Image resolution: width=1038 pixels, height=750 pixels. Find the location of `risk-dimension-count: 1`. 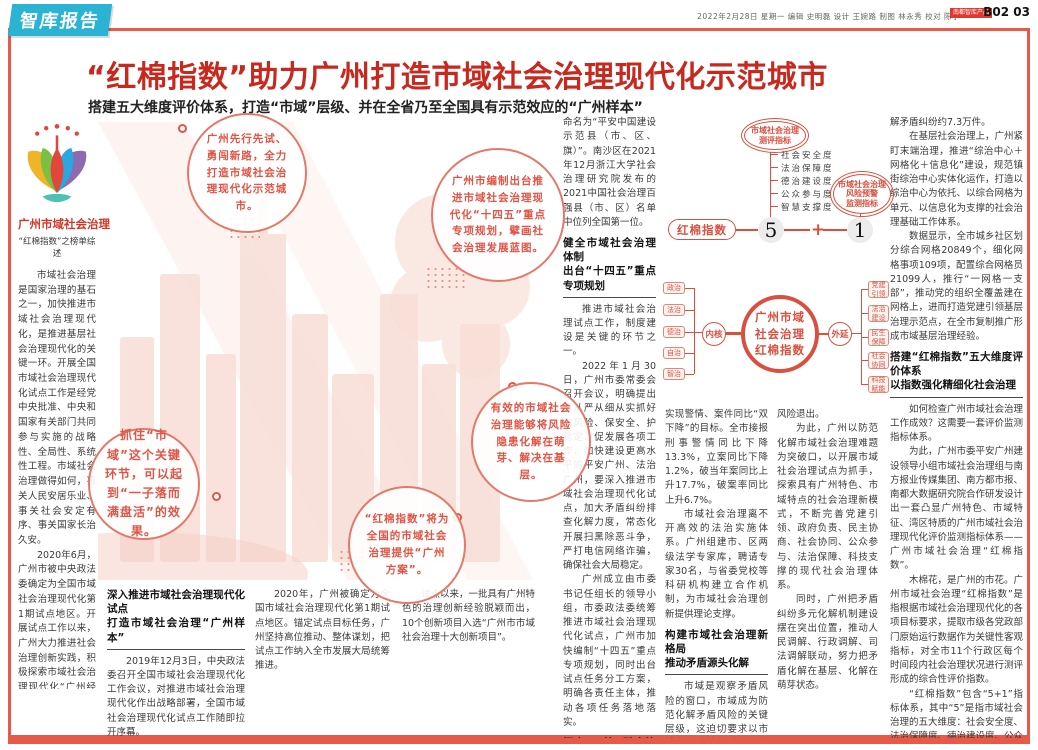

risk-dimension-count: 1 is located at coordinates (860, 230).